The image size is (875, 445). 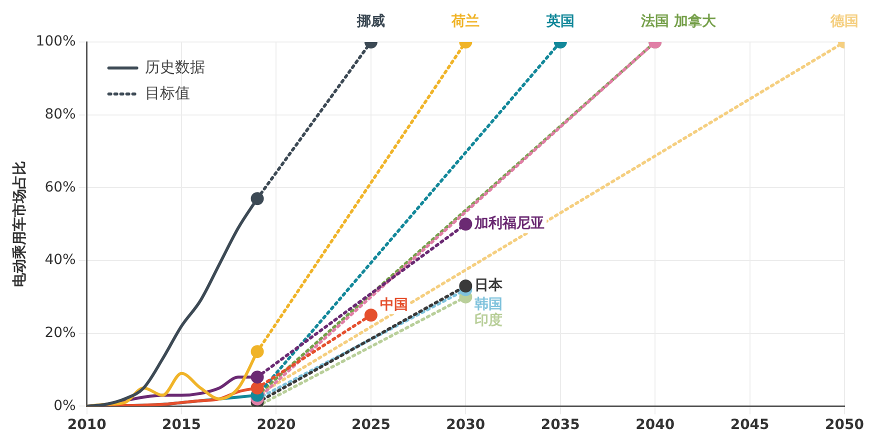 I want to click on annotation: 英国, so click(x=559, y=22).